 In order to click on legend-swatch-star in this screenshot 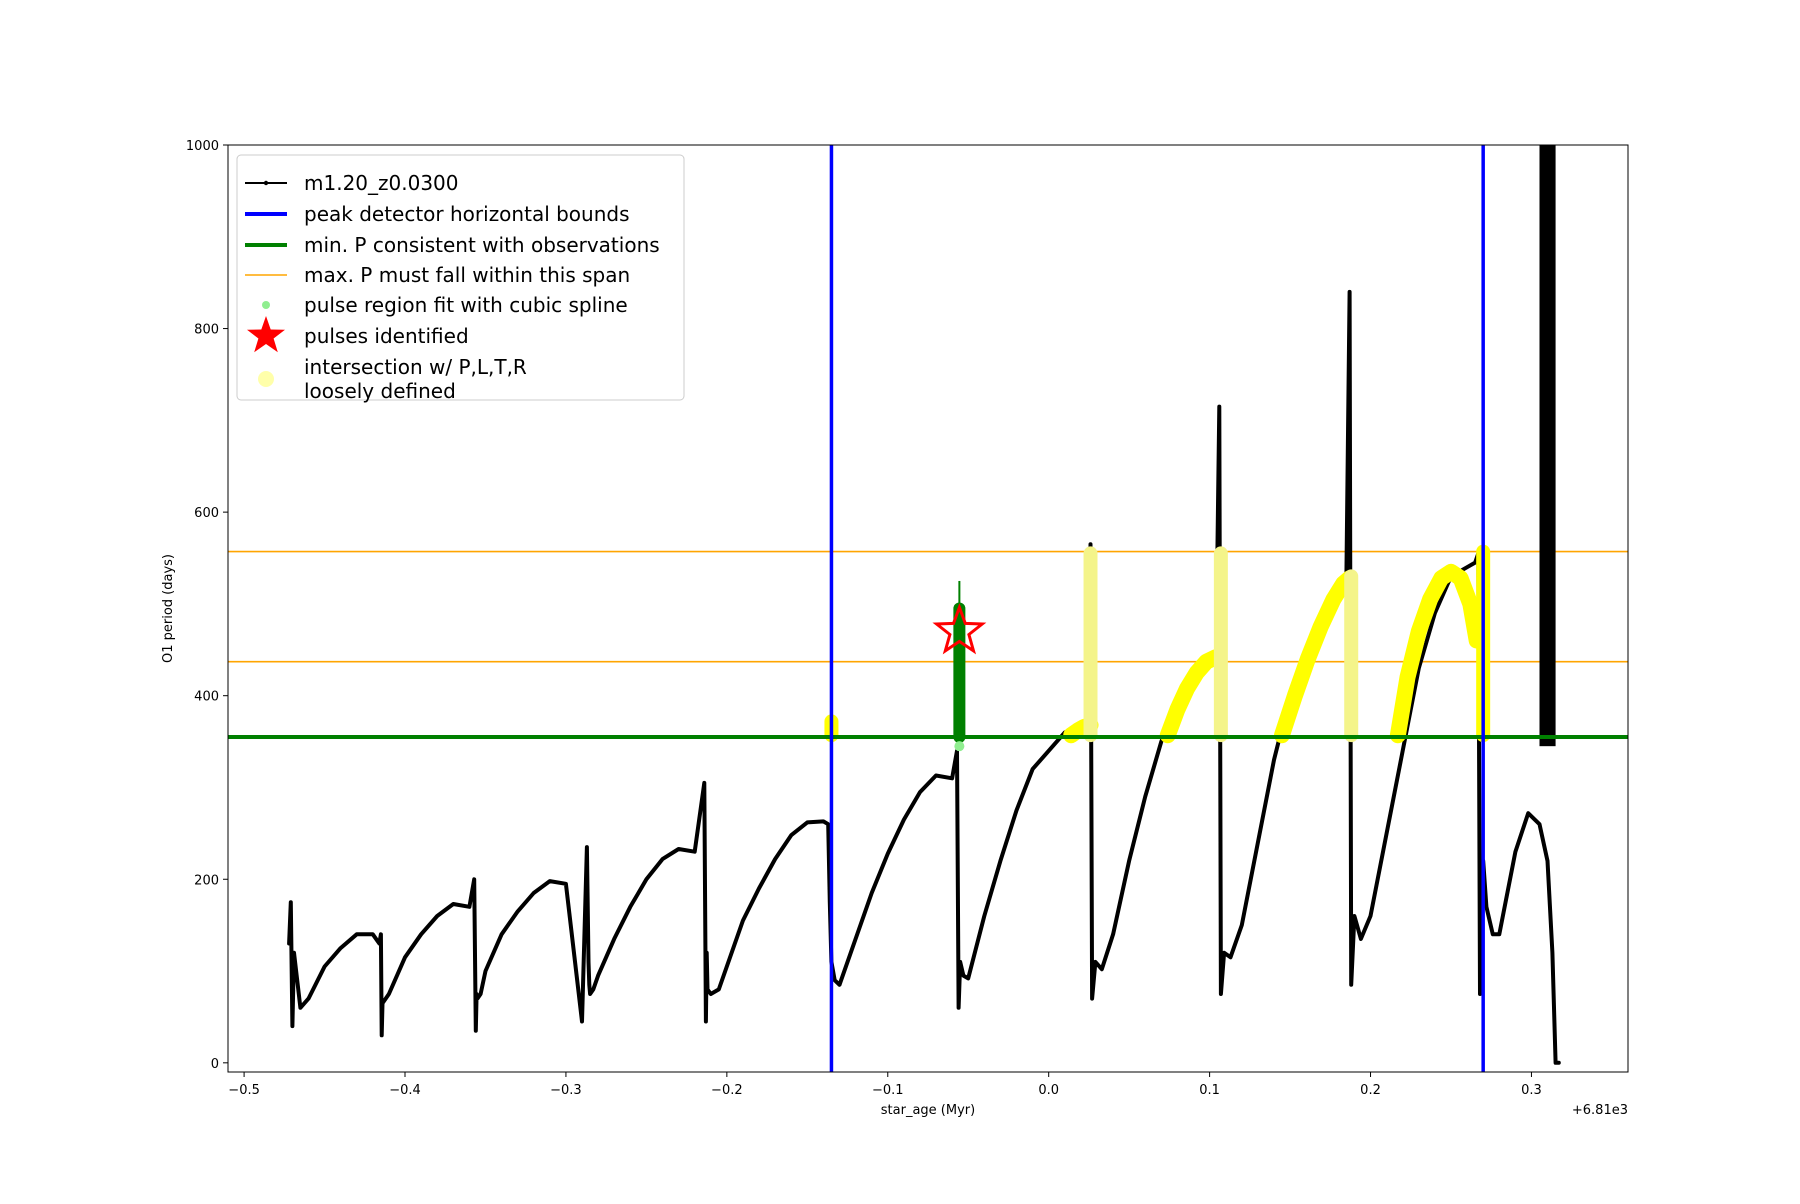, I will do `click(266, 334)`.